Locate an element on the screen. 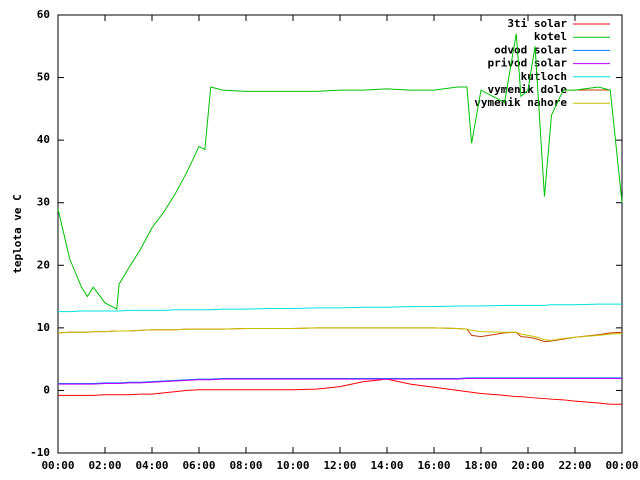  y-tick-label: 60 is located at coordinates (43, 14).